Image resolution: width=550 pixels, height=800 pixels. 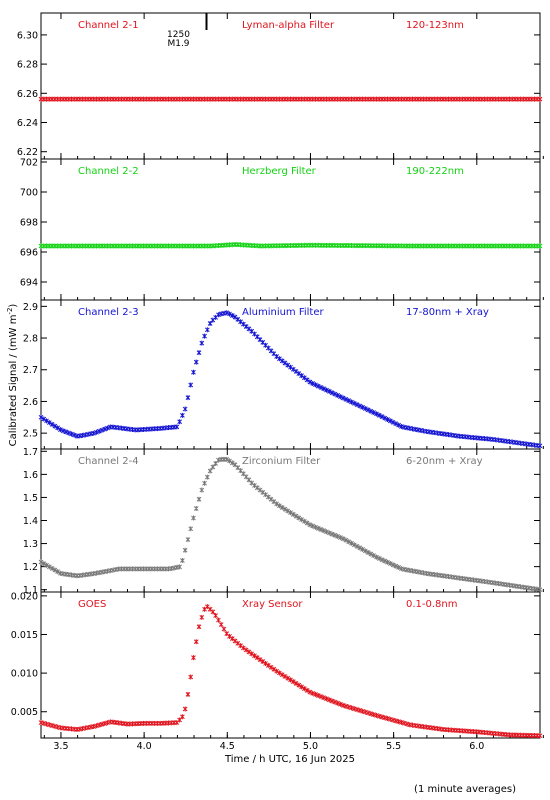 What do you see at coordinates (24, 712) in the screenshot?
I see `y-tick-label: 0.005` at bounding box center [24, 712].